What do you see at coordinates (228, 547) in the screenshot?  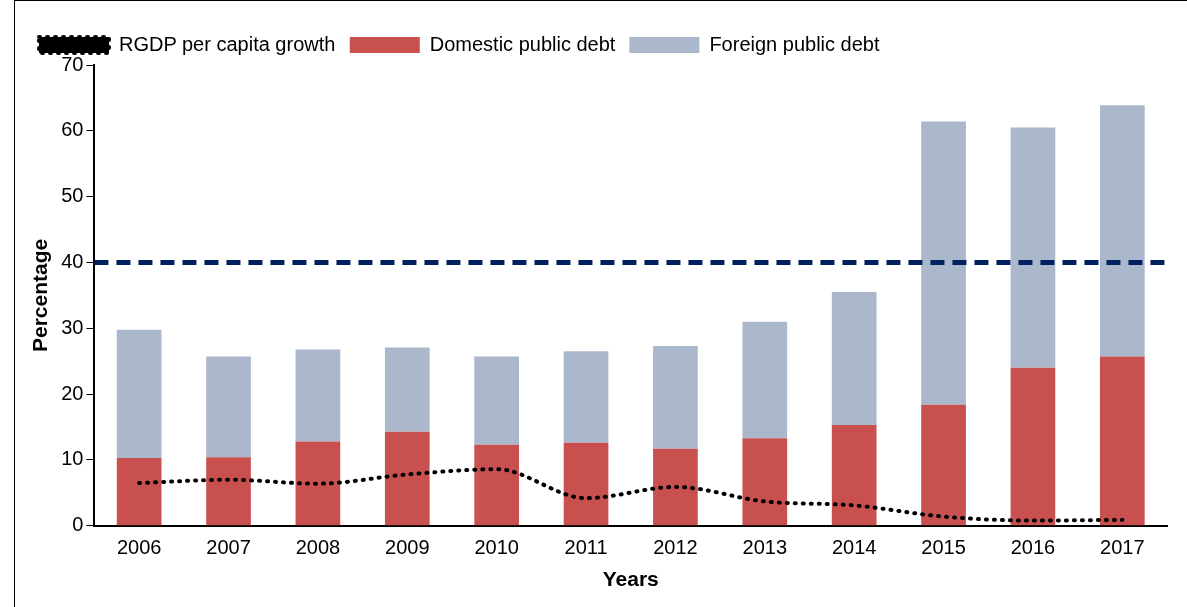 I see `x-tick-label: 2007` at bounding box center [228, 547].